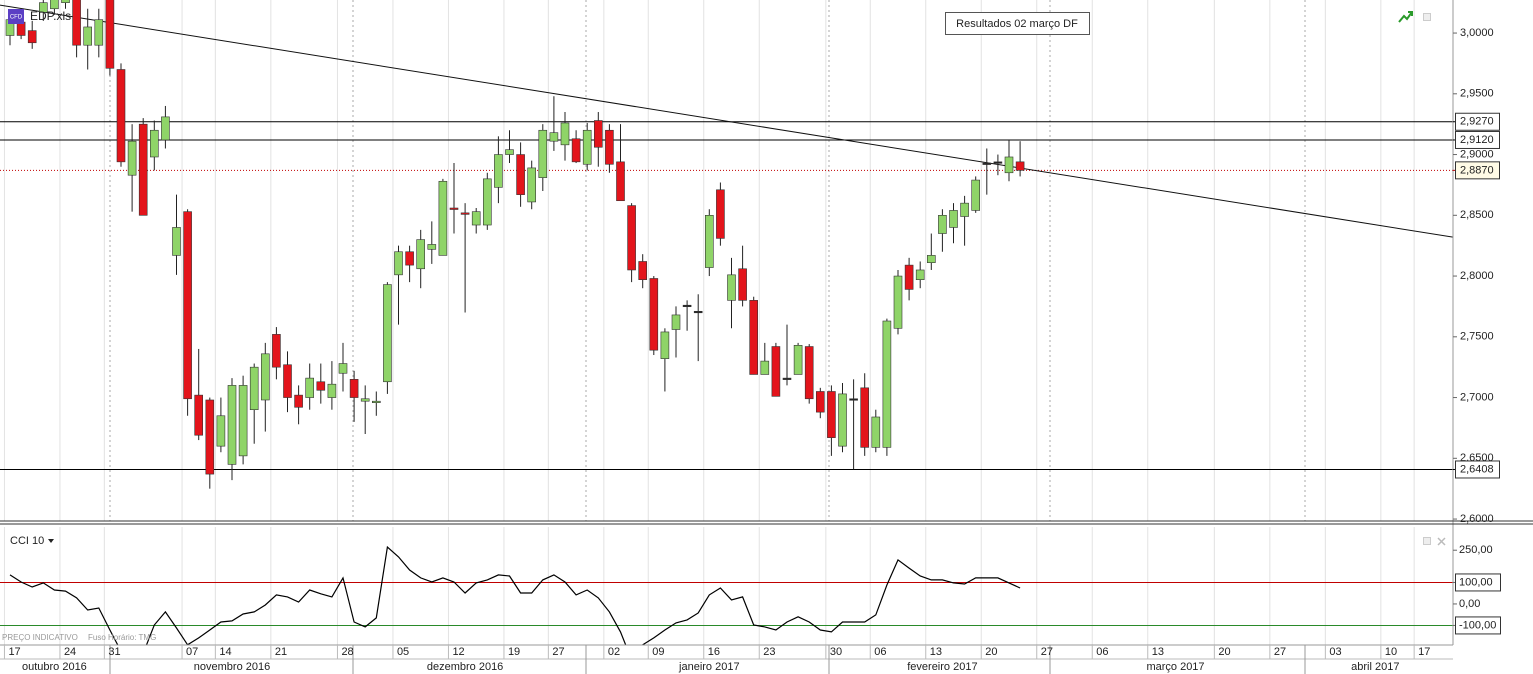 The width and height of the screenshot is (1533, 674). I want to click on month-label: dezembro 2016, so click(465, 667).